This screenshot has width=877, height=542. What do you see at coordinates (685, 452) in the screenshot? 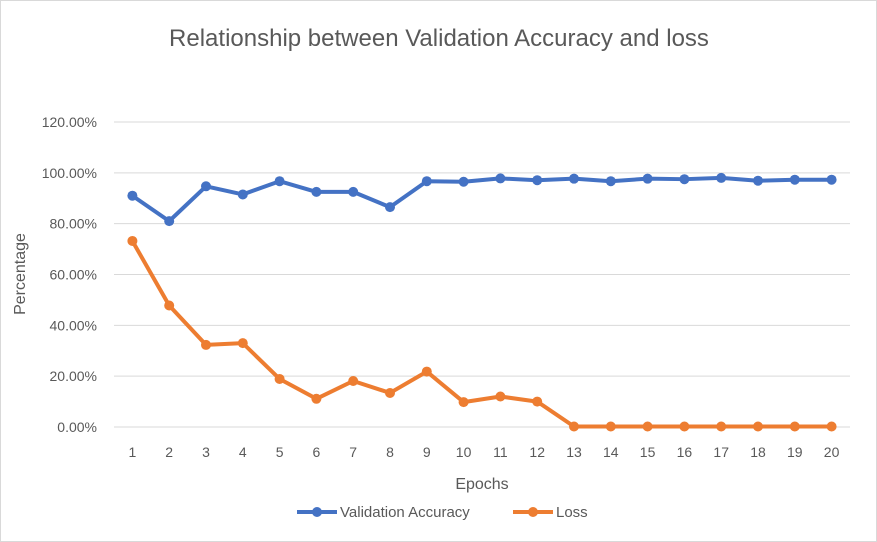
I see `x-tick-label: 16` at bounding box center [685, 452].